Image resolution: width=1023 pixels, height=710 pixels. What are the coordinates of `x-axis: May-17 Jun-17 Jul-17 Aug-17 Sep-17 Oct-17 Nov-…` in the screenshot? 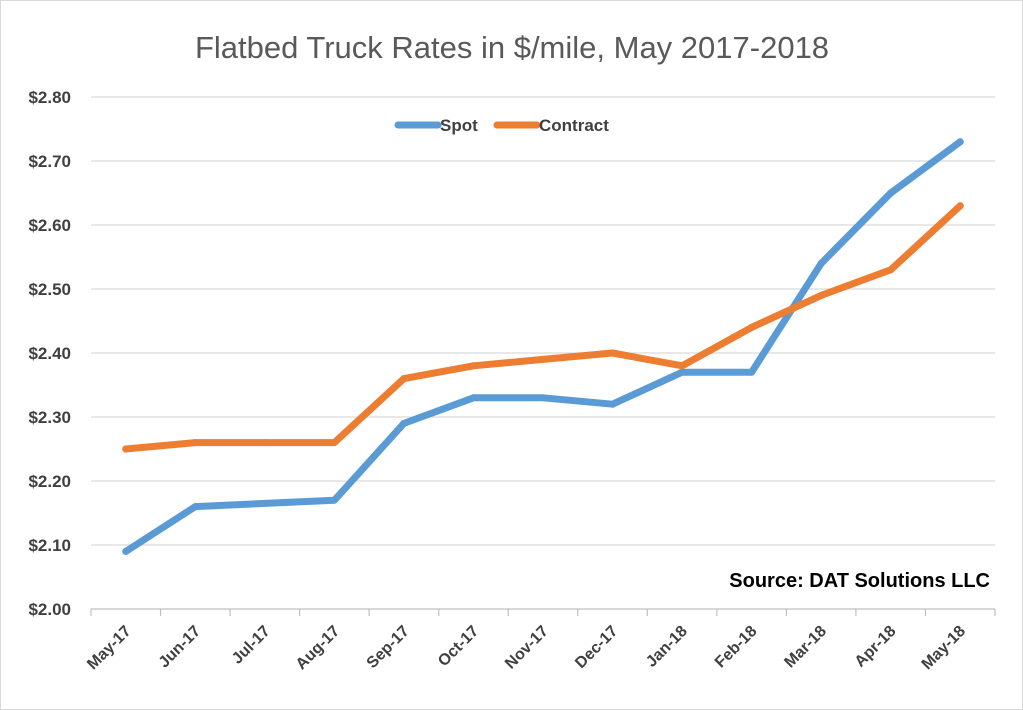 It's located at (540, 641).